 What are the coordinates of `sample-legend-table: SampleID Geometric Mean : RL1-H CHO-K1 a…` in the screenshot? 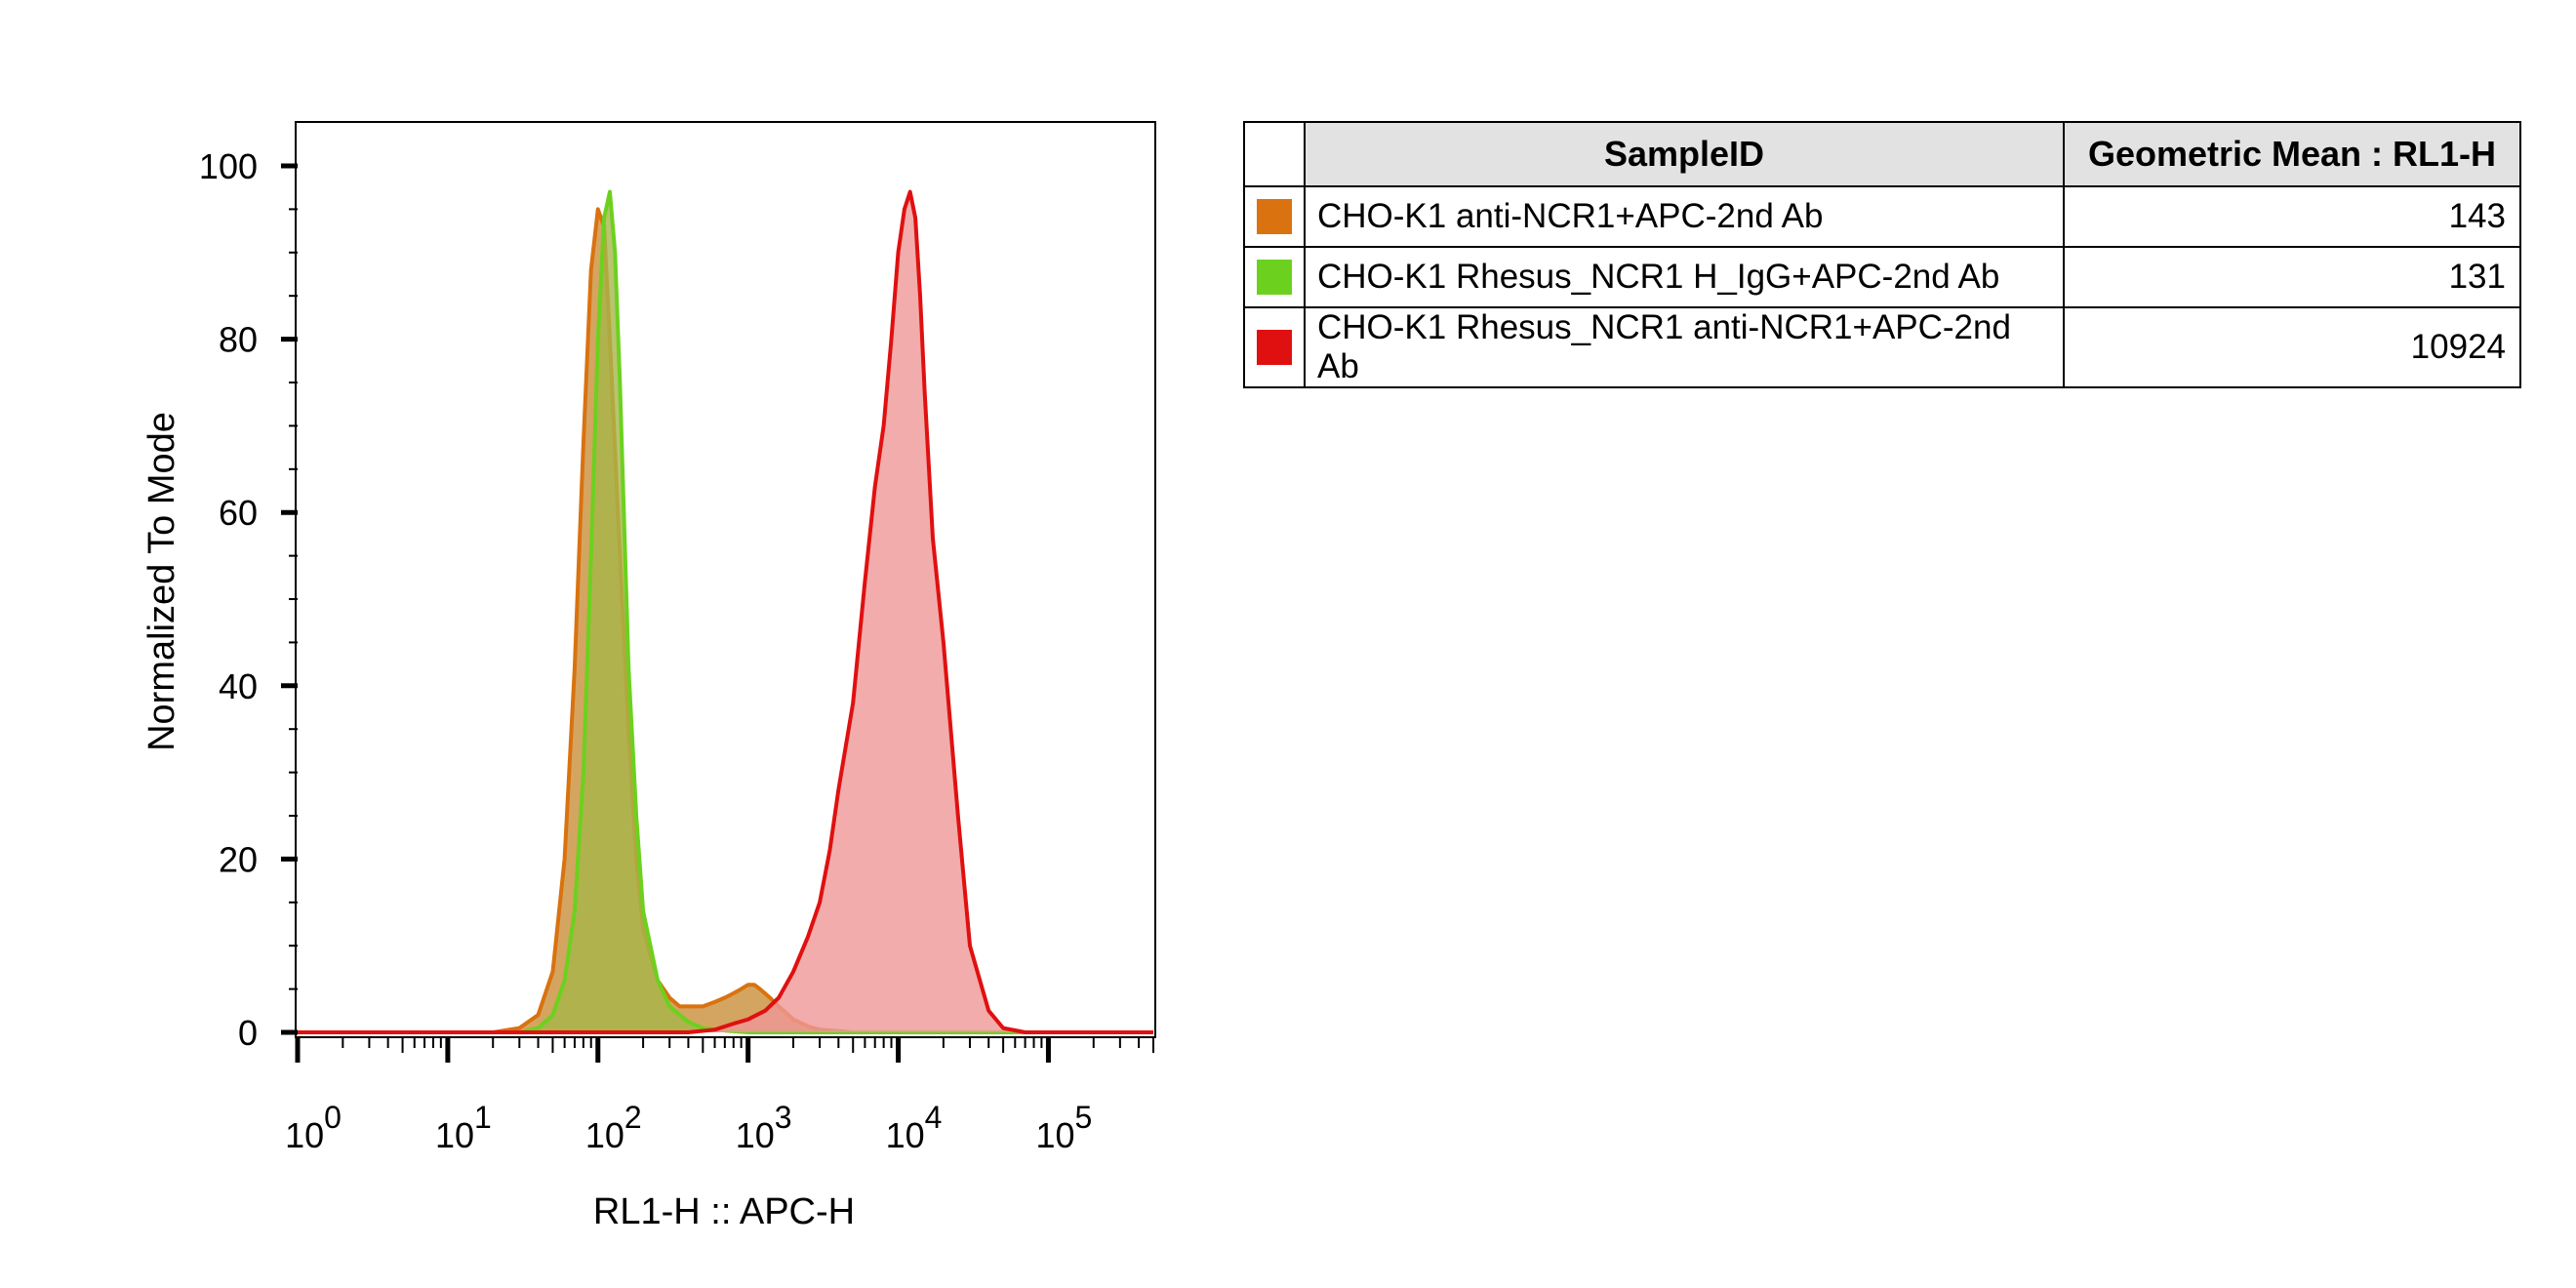 It's located at (1882, 255).